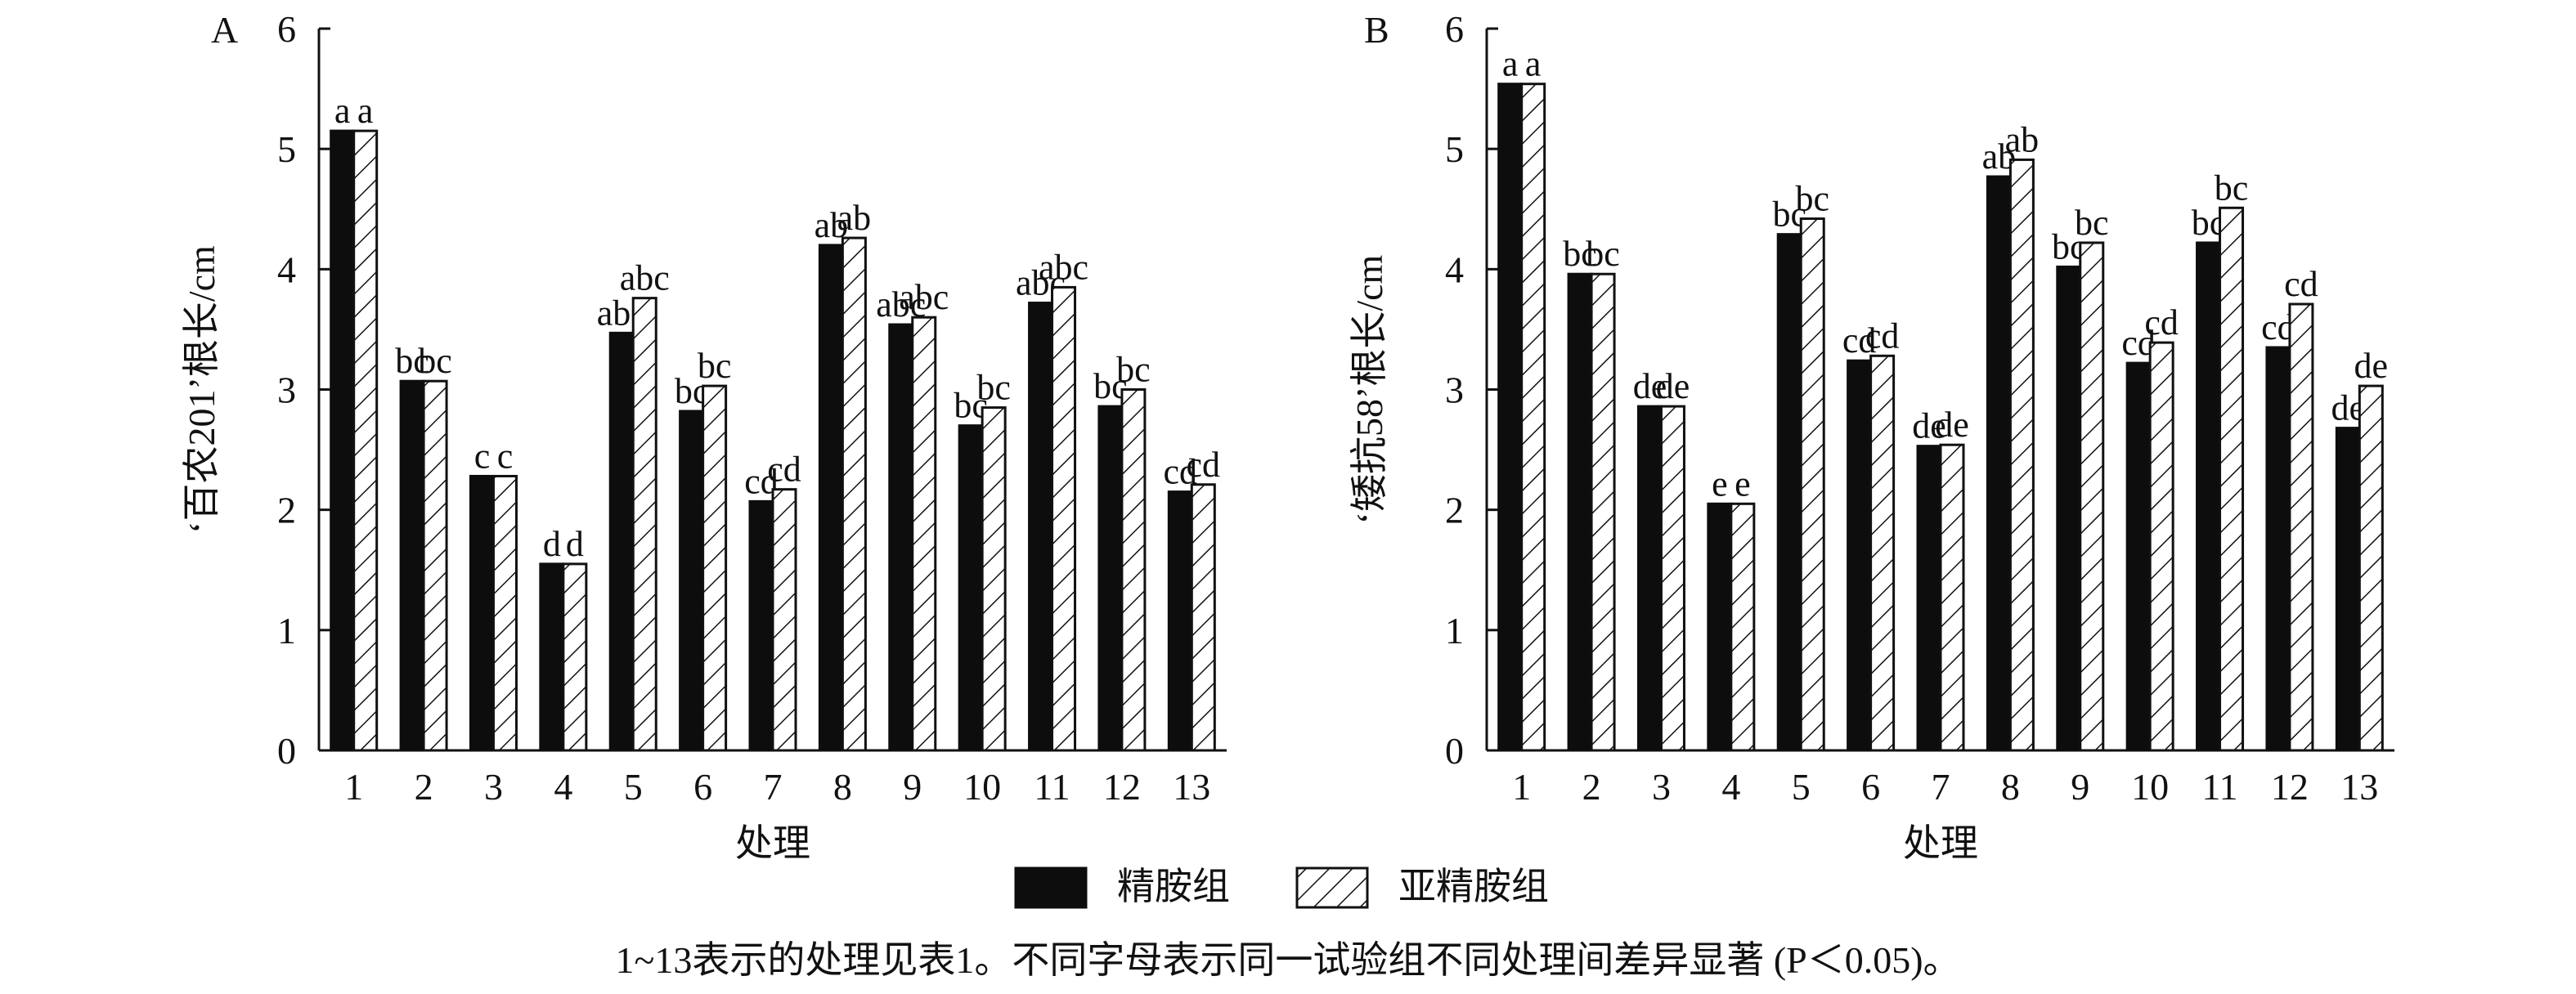  What do you see at coordinates (1377, 30) in the screenshot?
I see `panel-letter: B` at bounding box center [1377, 30].